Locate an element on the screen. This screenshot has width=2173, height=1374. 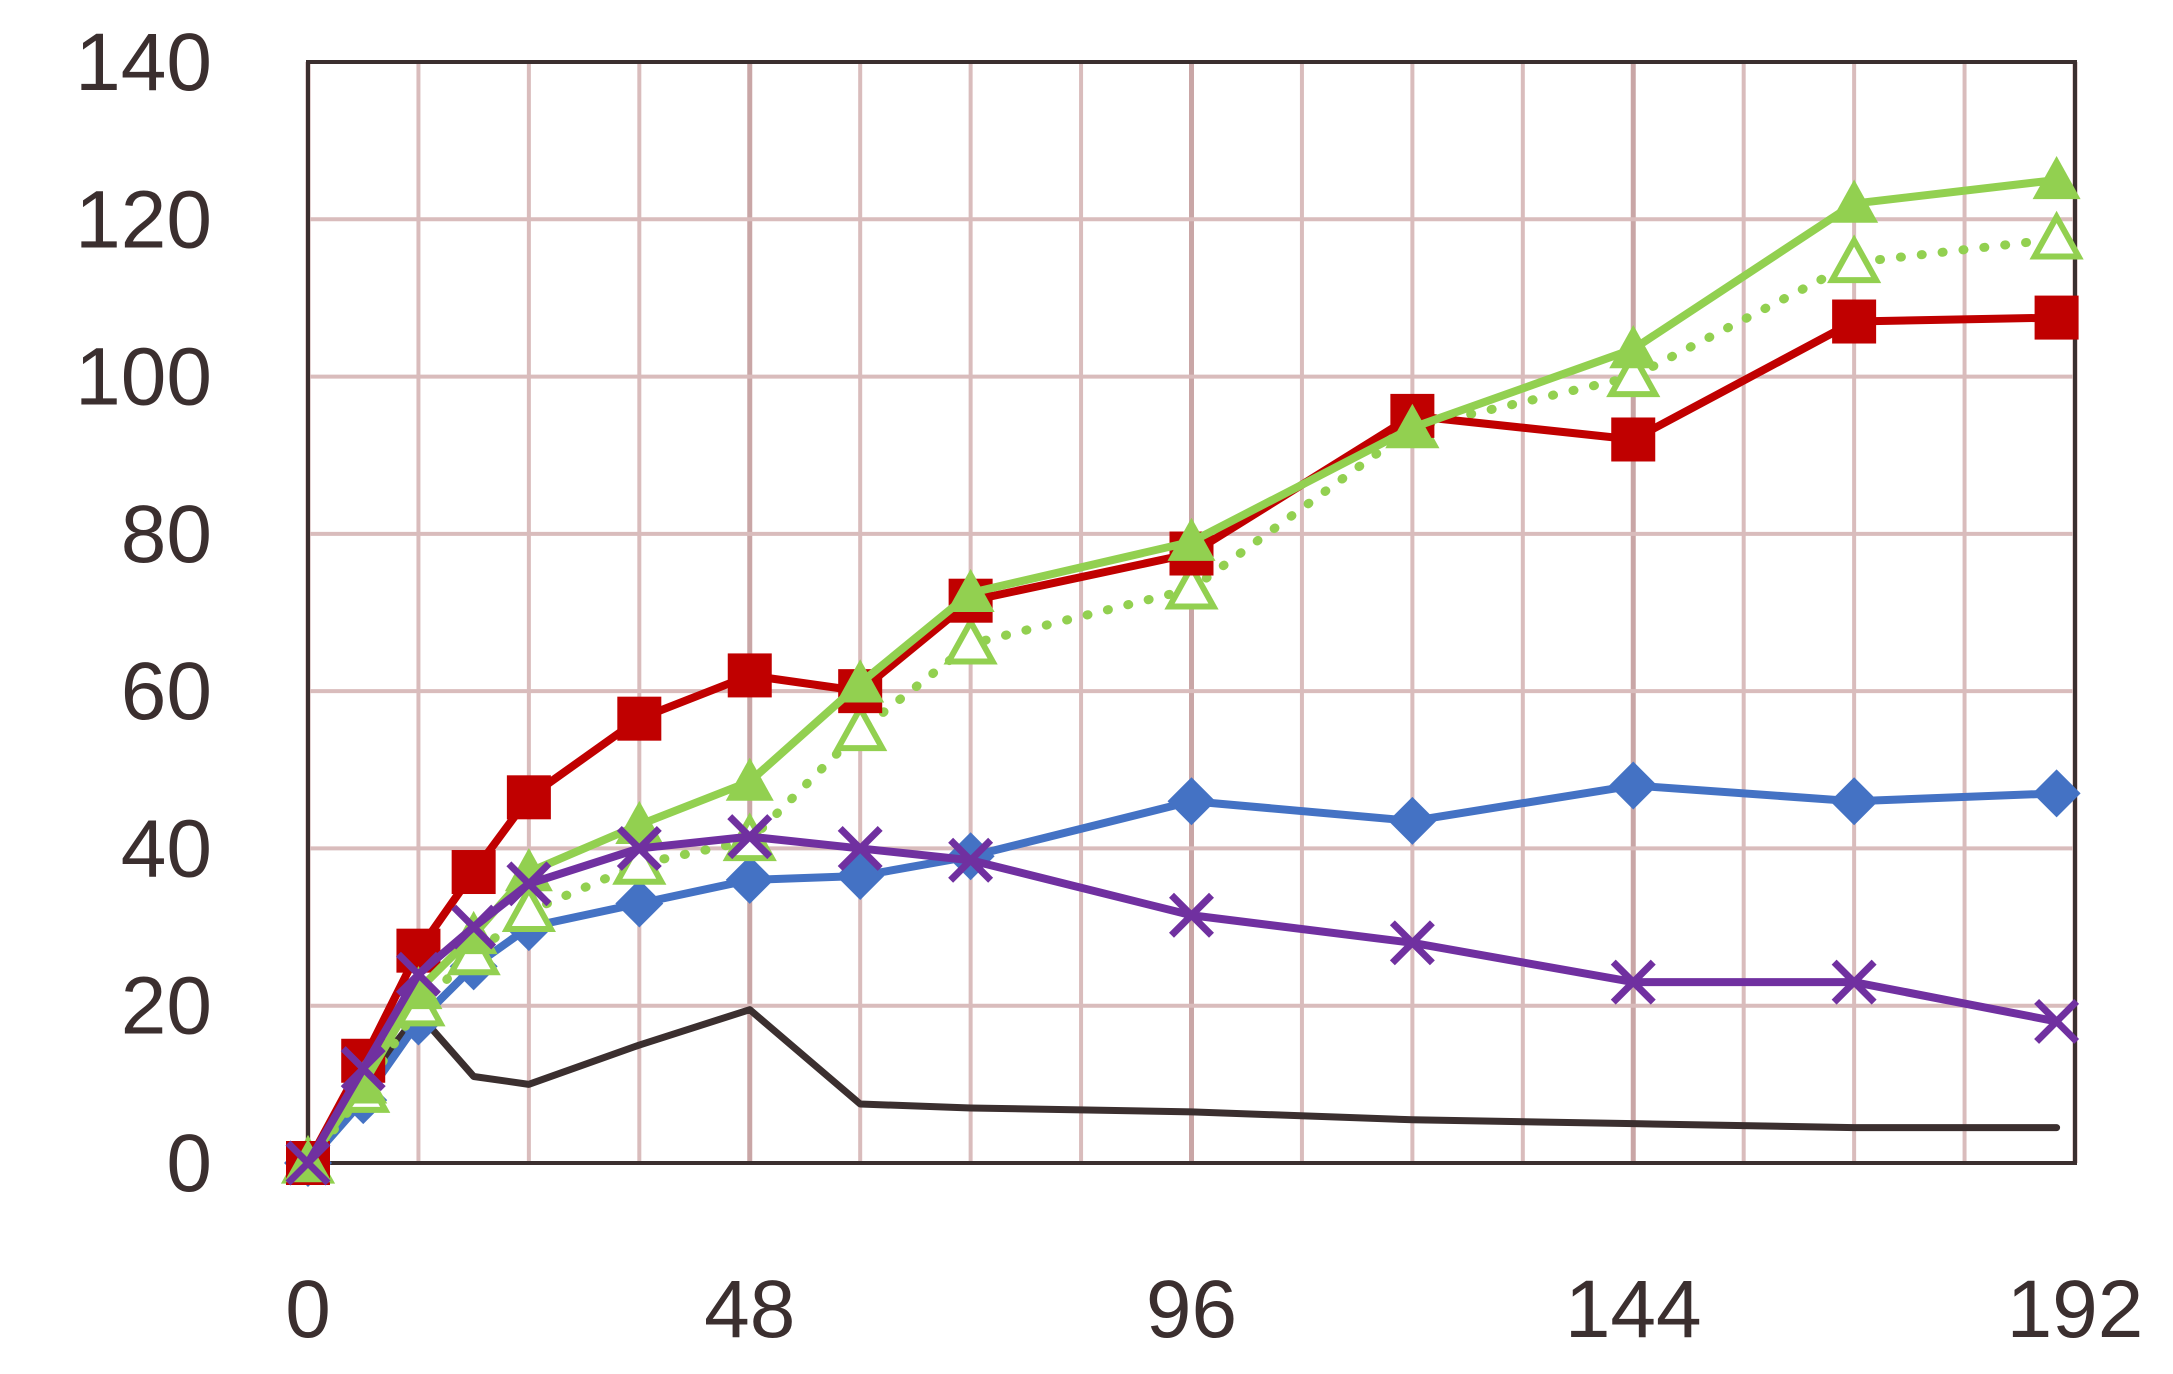
y-tick-label: 80 is located at coordinates (166, 534).